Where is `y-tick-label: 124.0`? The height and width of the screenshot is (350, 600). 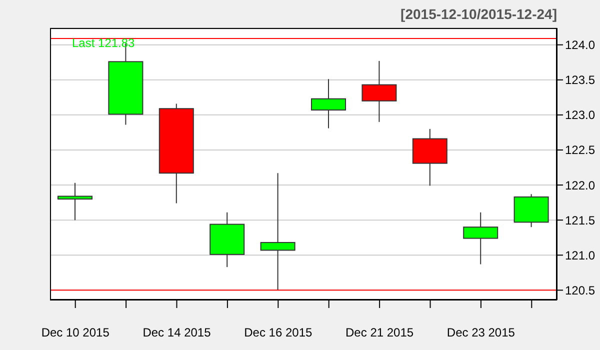 y-tick-label: 124.0 is located at coordinates (580, 45).